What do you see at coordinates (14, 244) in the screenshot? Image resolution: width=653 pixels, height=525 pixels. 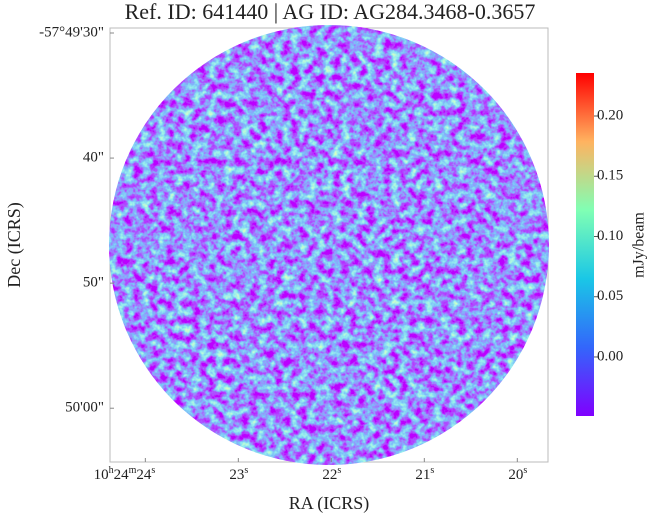 I see `y-axis-label: Dec (ICRS)` at bounding box center [14, 244].